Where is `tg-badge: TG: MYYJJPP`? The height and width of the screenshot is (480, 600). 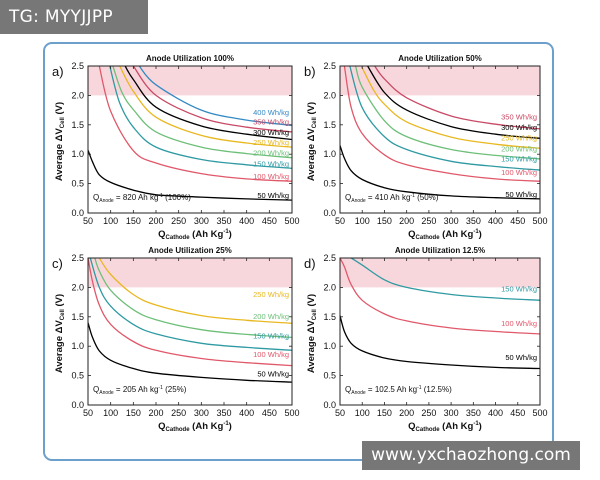
tg-badge: TG: MYYJJPP is located at coordinates (74, 17).